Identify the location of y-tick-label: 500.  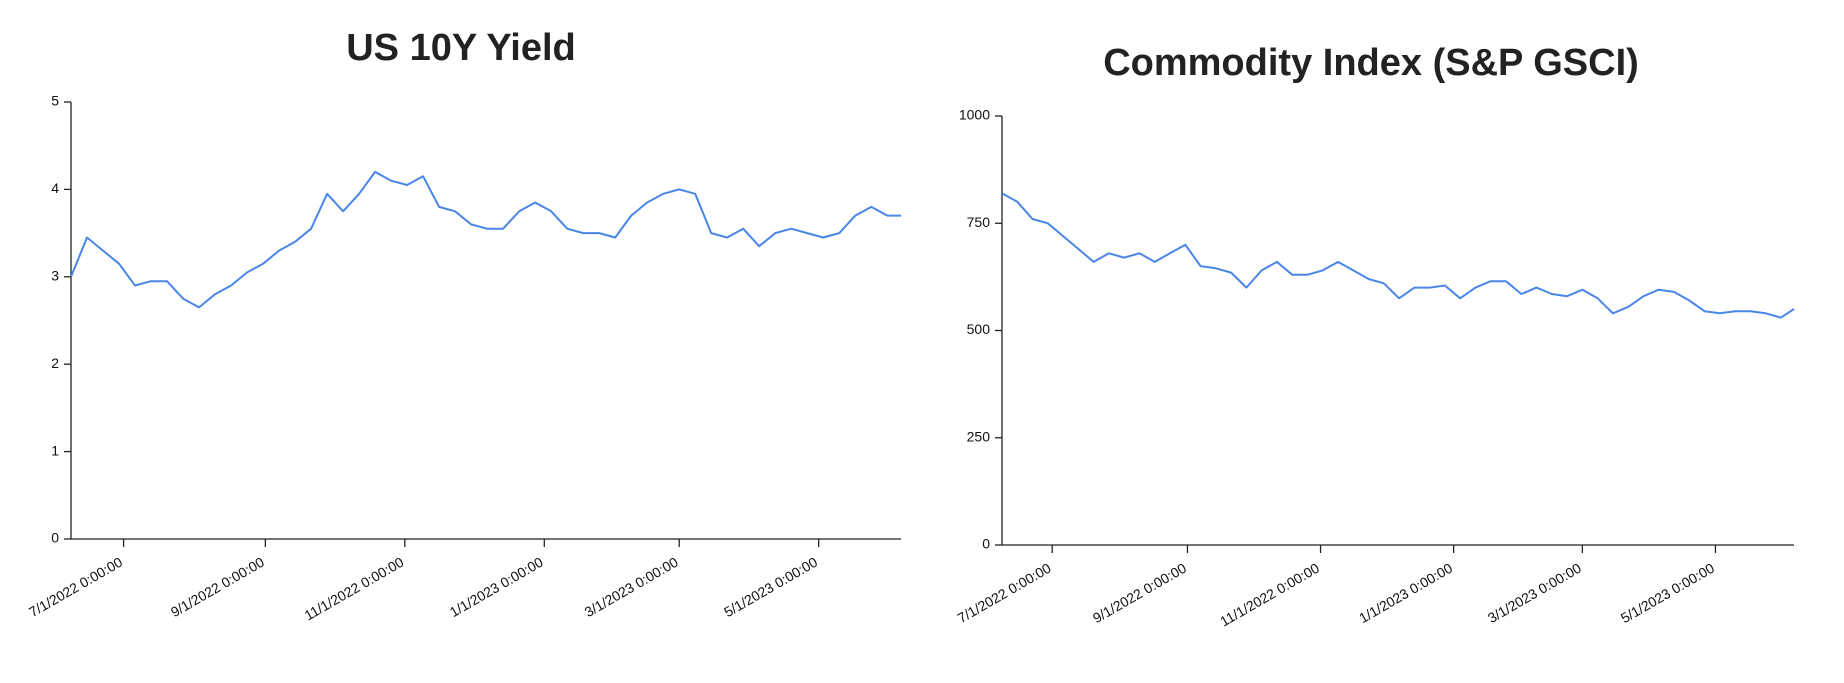
(979, 329).